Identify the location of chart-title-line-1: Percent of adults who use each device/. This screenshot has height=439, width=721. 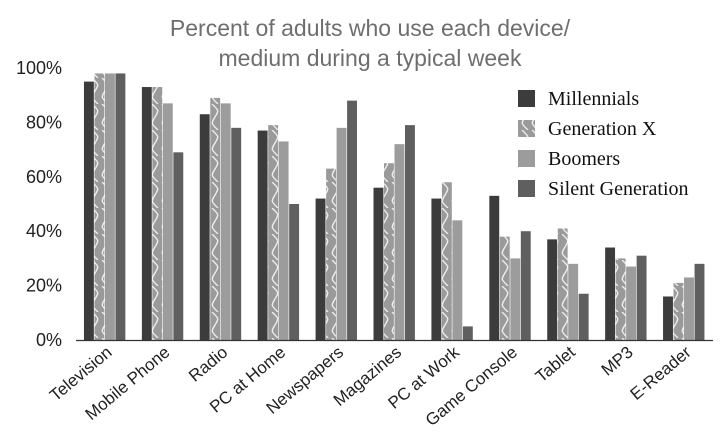
(370, 28).